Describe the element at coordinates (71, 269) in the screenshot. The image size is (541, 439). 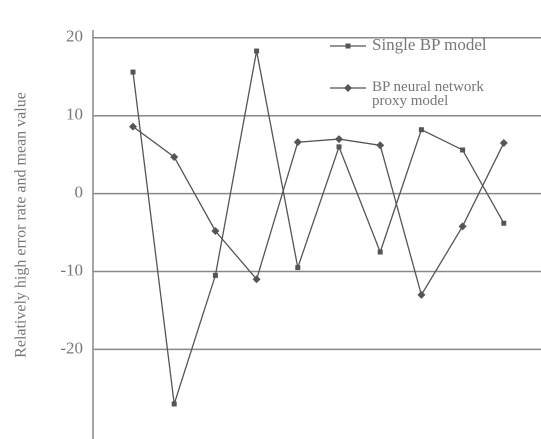
I see `y-tick-label: -10` at that location.